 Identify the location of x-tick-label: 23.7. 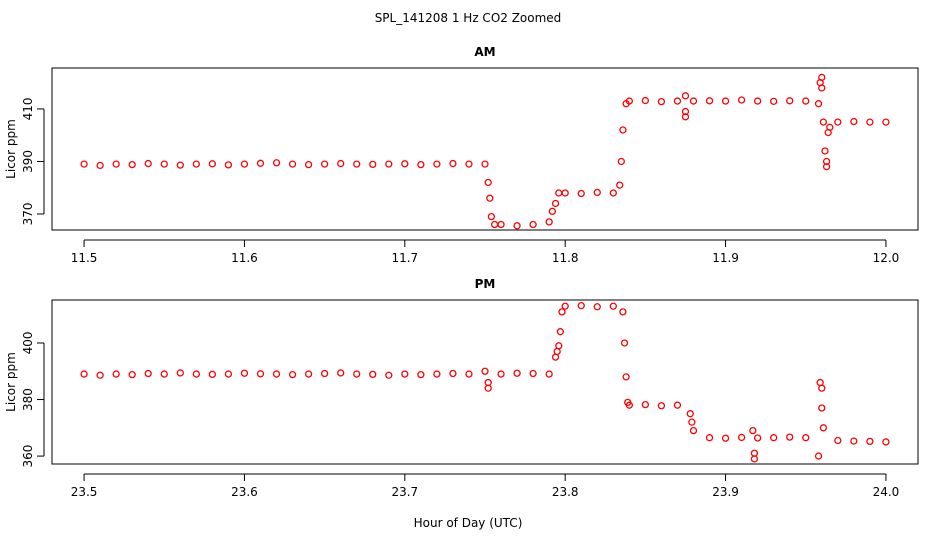
(404, 492).